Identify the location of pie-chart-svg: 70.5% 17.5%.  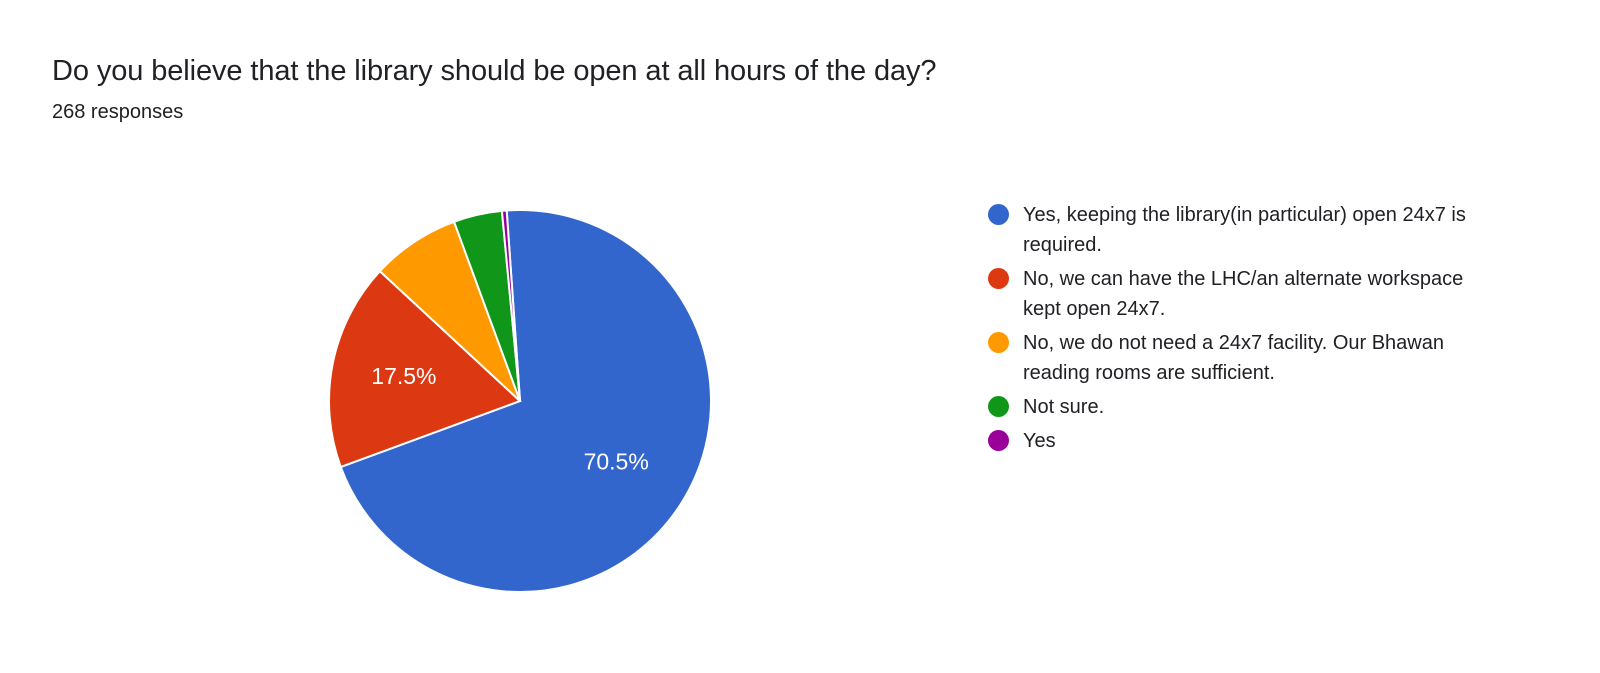
(520, 401).